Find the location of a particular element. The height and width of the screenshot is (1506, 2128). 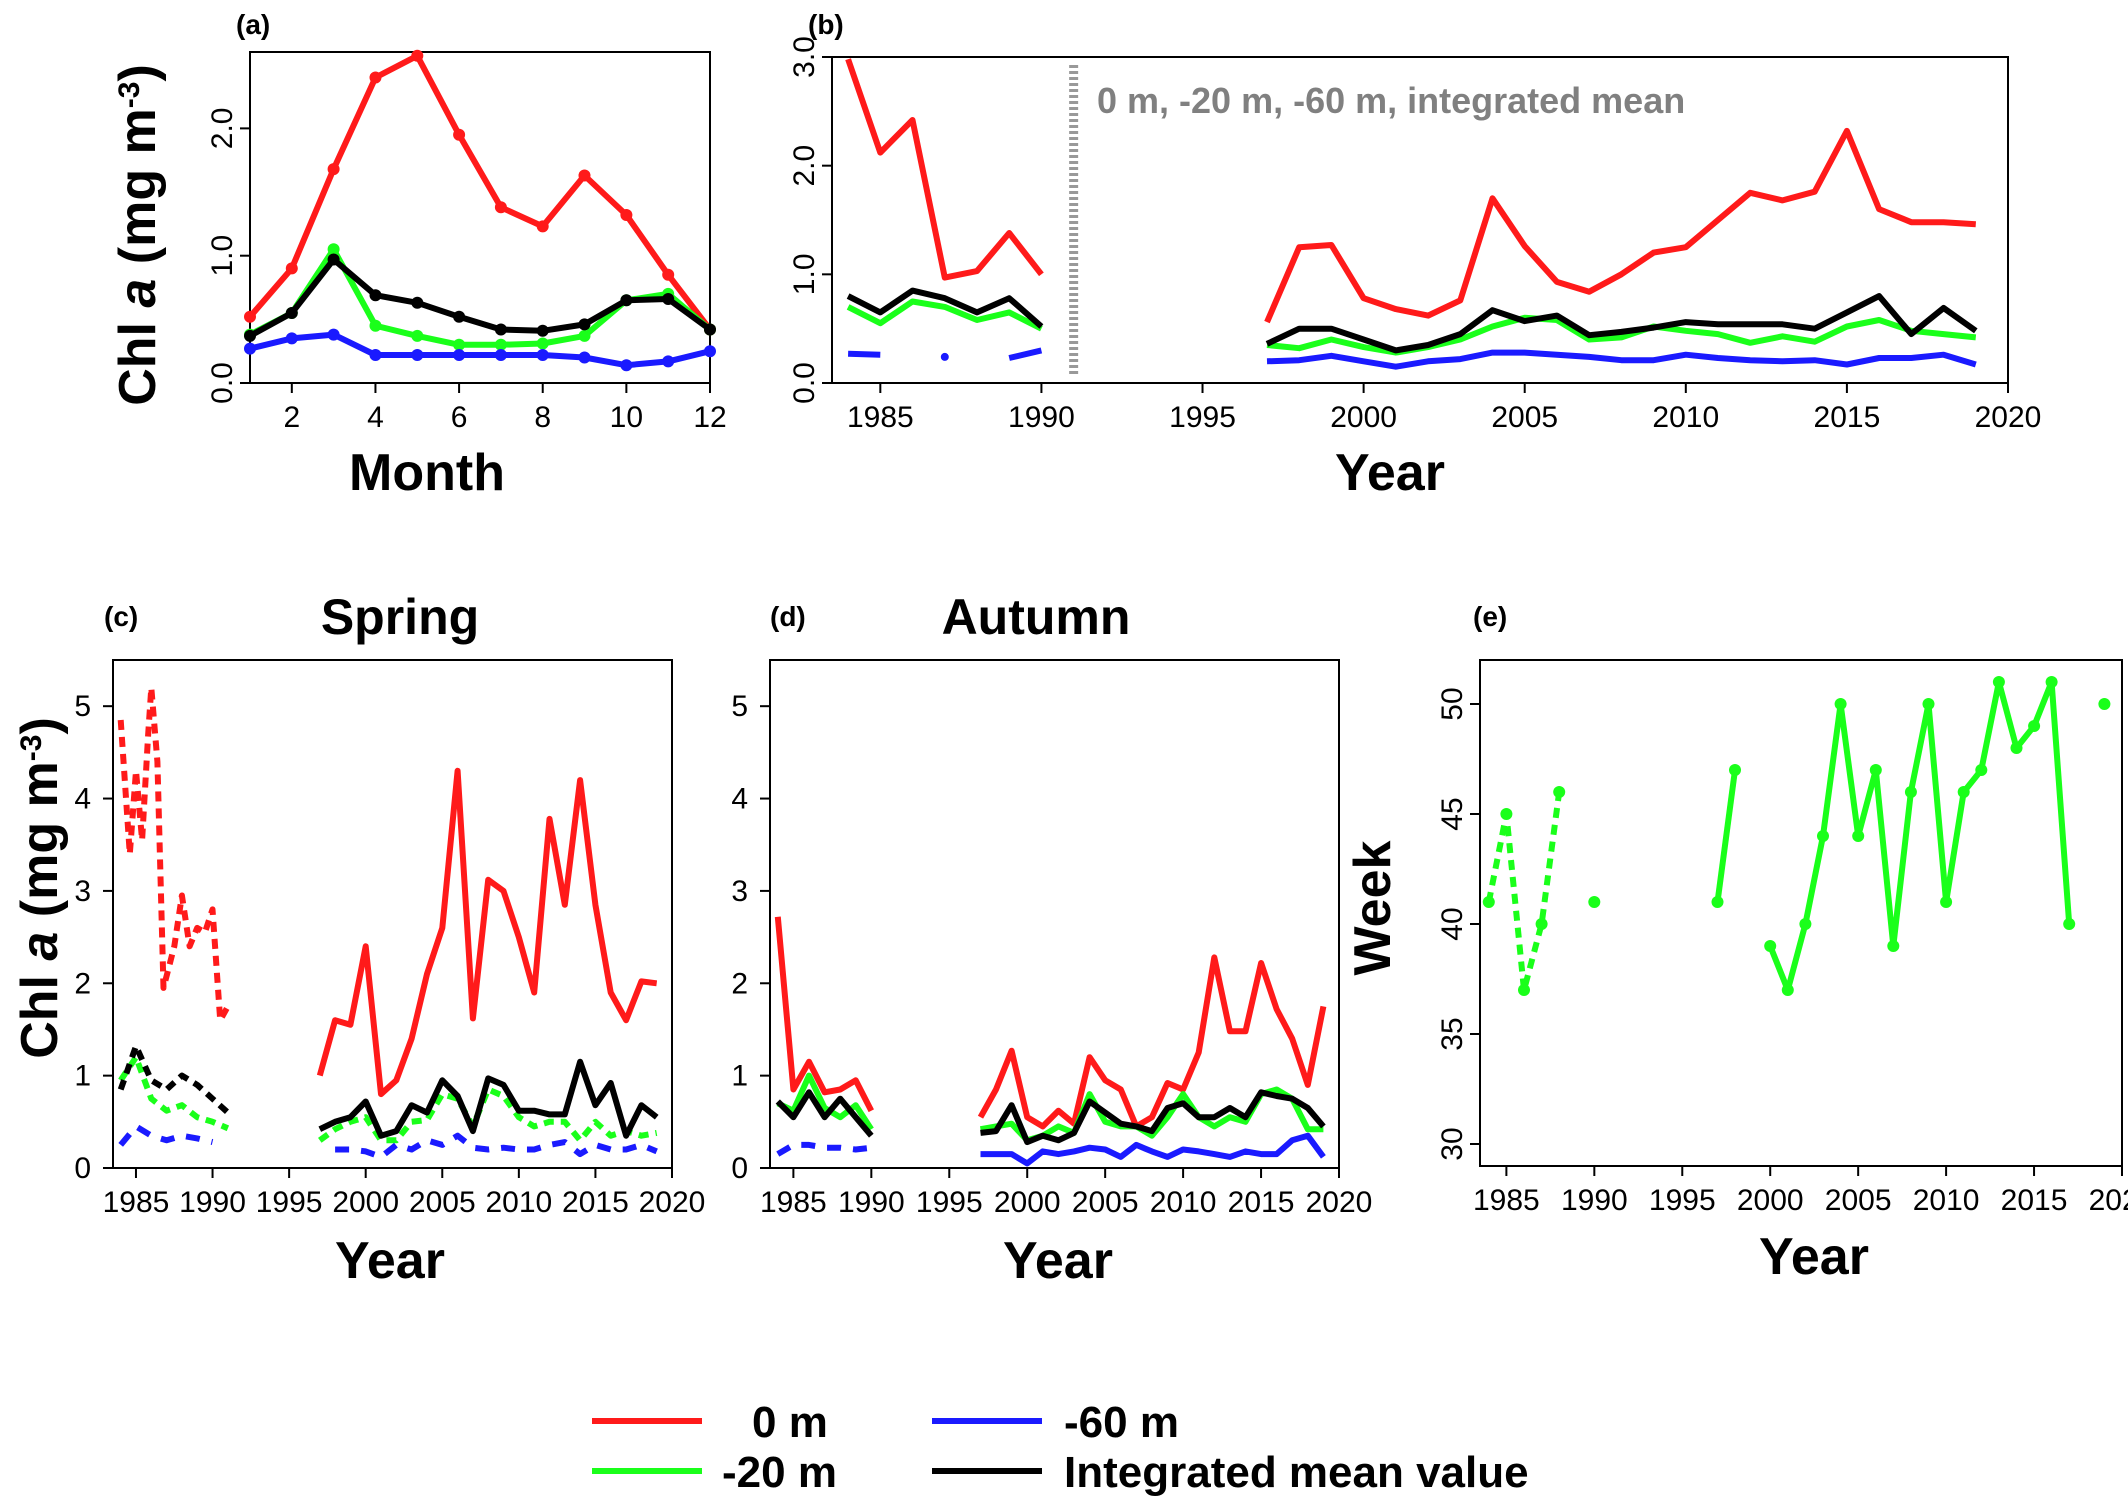

legend-label-0m: 0 m is located at coordinates (790, 1422).